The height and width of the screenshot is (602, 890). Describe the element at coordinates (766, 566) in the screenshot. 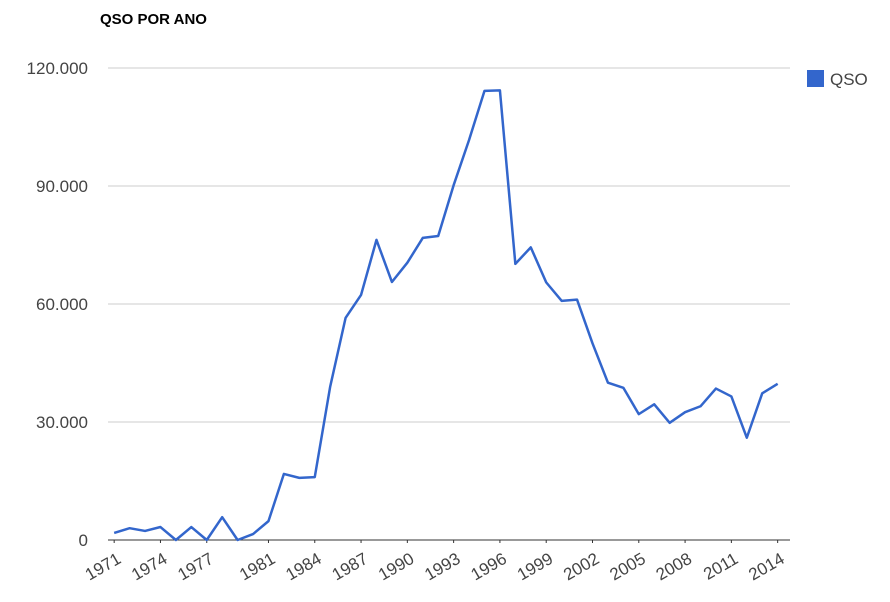

I see `x-tick-label: 2014` at that location.